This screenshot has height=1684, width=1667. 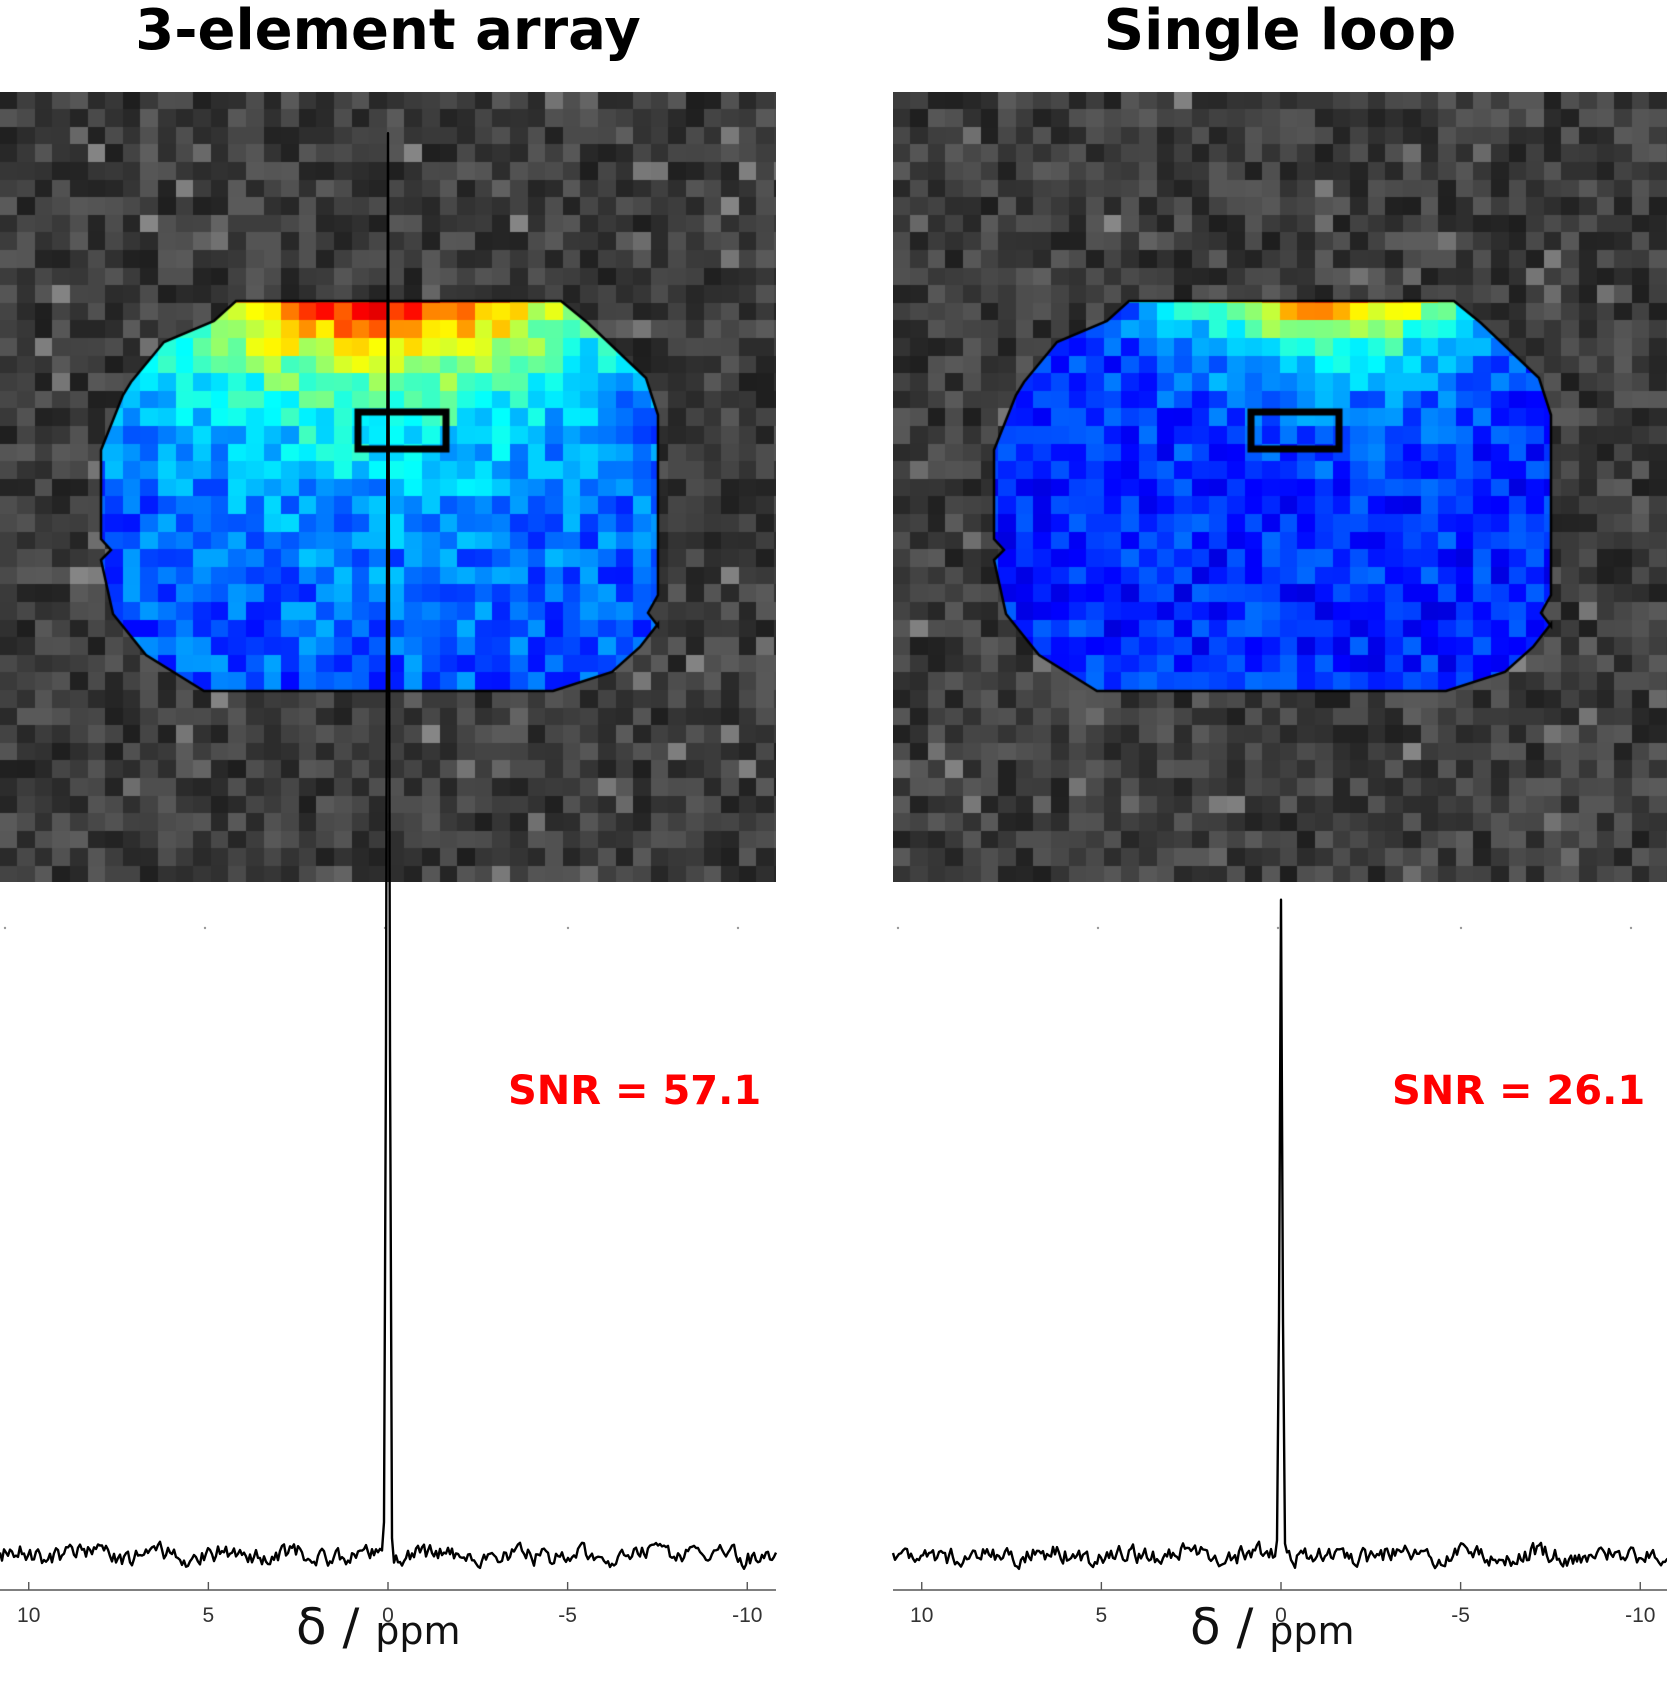 What do you see at coordinates (388, 31) in the screenshot?
I see `left-panel-title: 3-element array` at bounding box center [388, 31].